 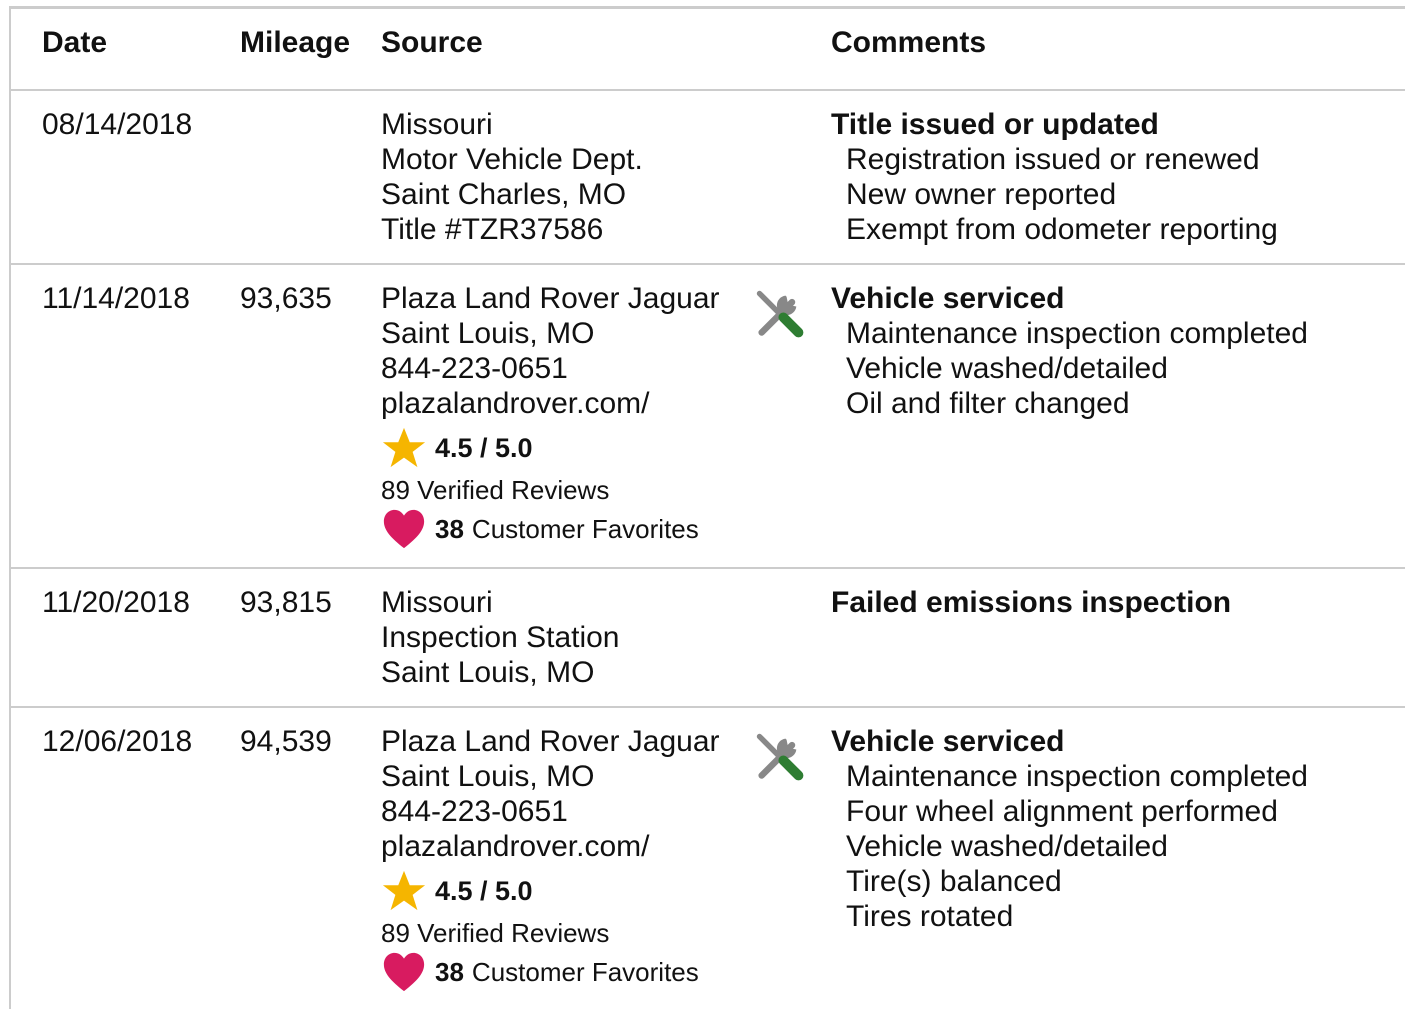 I want to click on comment-item: Tires rotated, so click(x=930, y=916).